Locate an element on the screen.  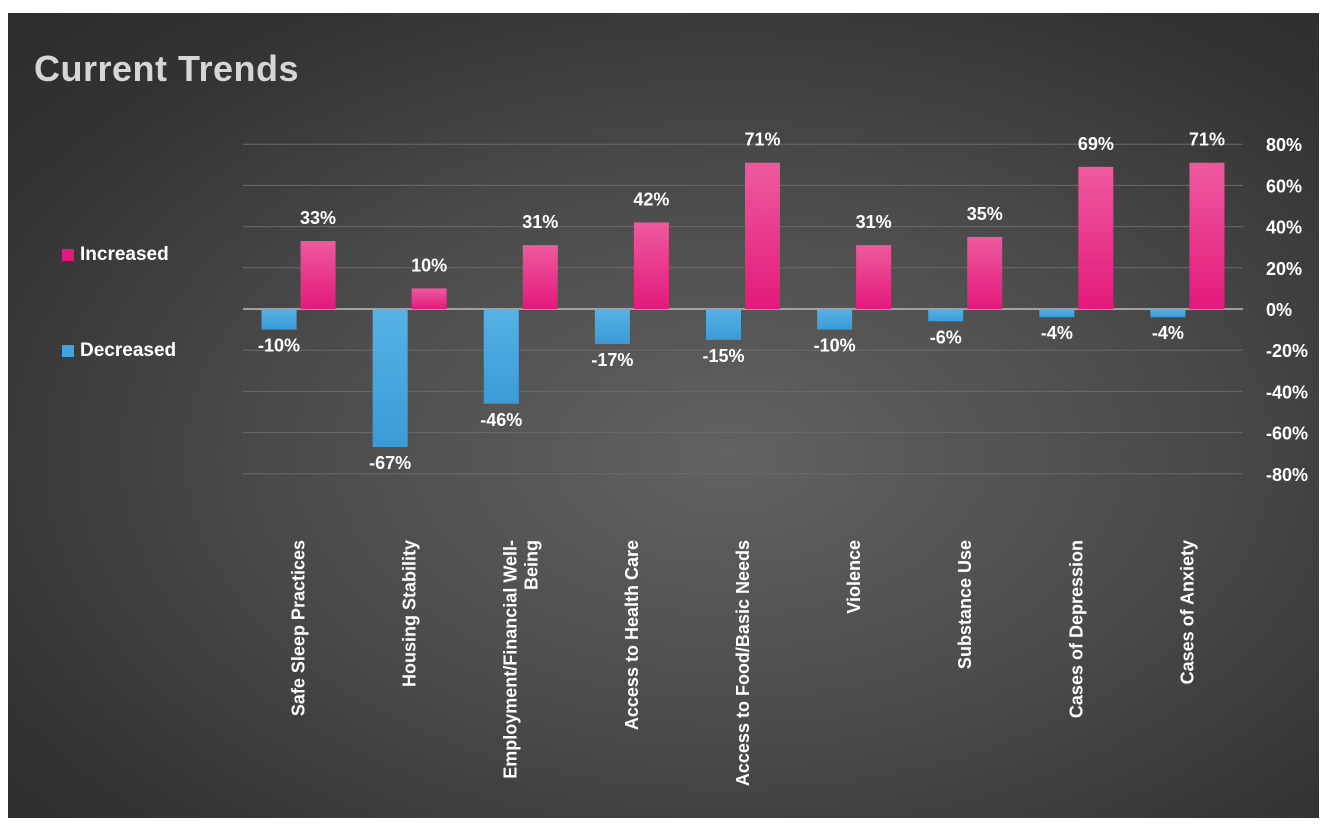
x-category-label: Cases of Depression is located at coordinates (1076, 629).